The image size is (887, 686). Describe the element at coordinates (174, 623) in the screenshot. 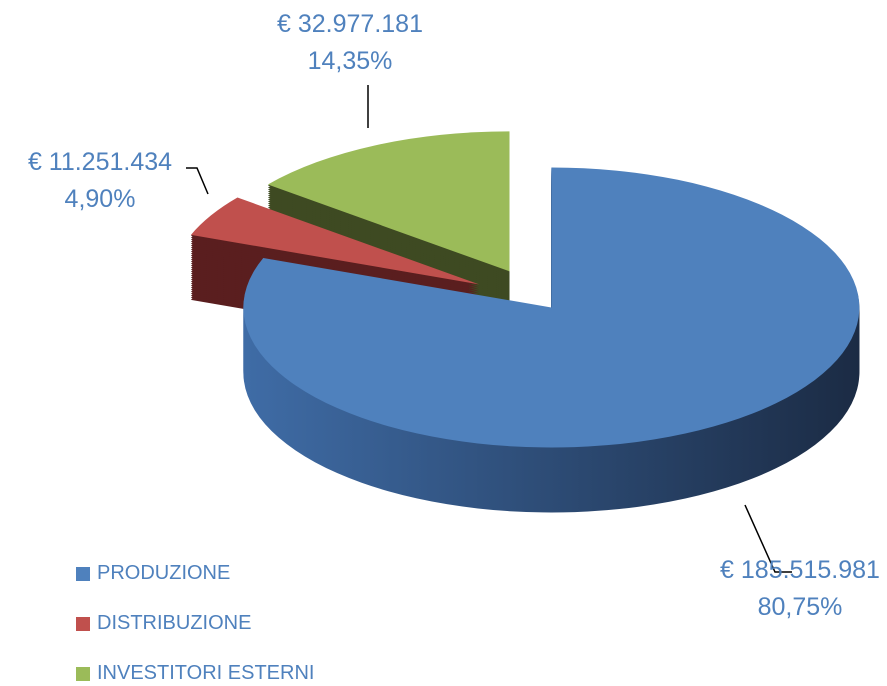

I see `legend-label: DISTRIBUZIONE` at that location.